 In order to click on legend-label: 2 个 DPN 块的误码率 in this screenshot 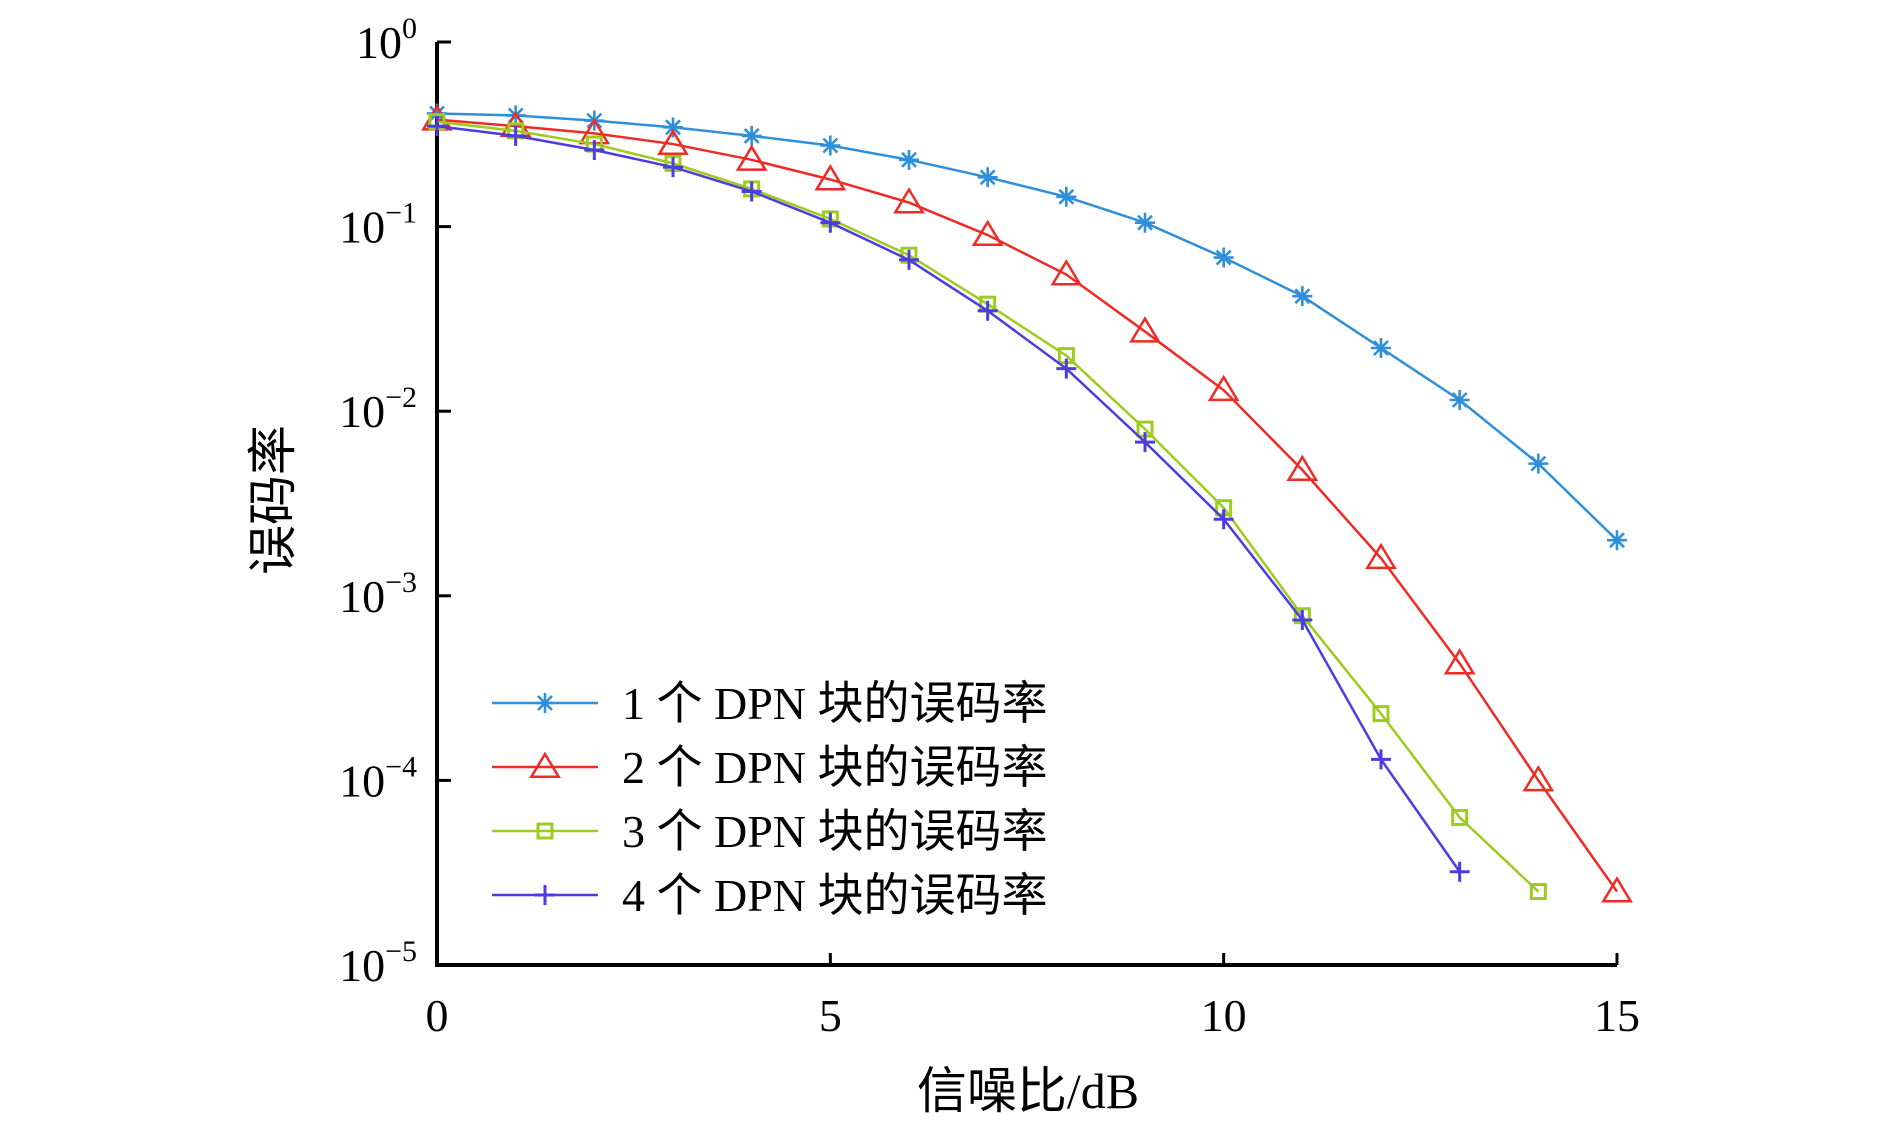, I will do `click(835, 767)`.